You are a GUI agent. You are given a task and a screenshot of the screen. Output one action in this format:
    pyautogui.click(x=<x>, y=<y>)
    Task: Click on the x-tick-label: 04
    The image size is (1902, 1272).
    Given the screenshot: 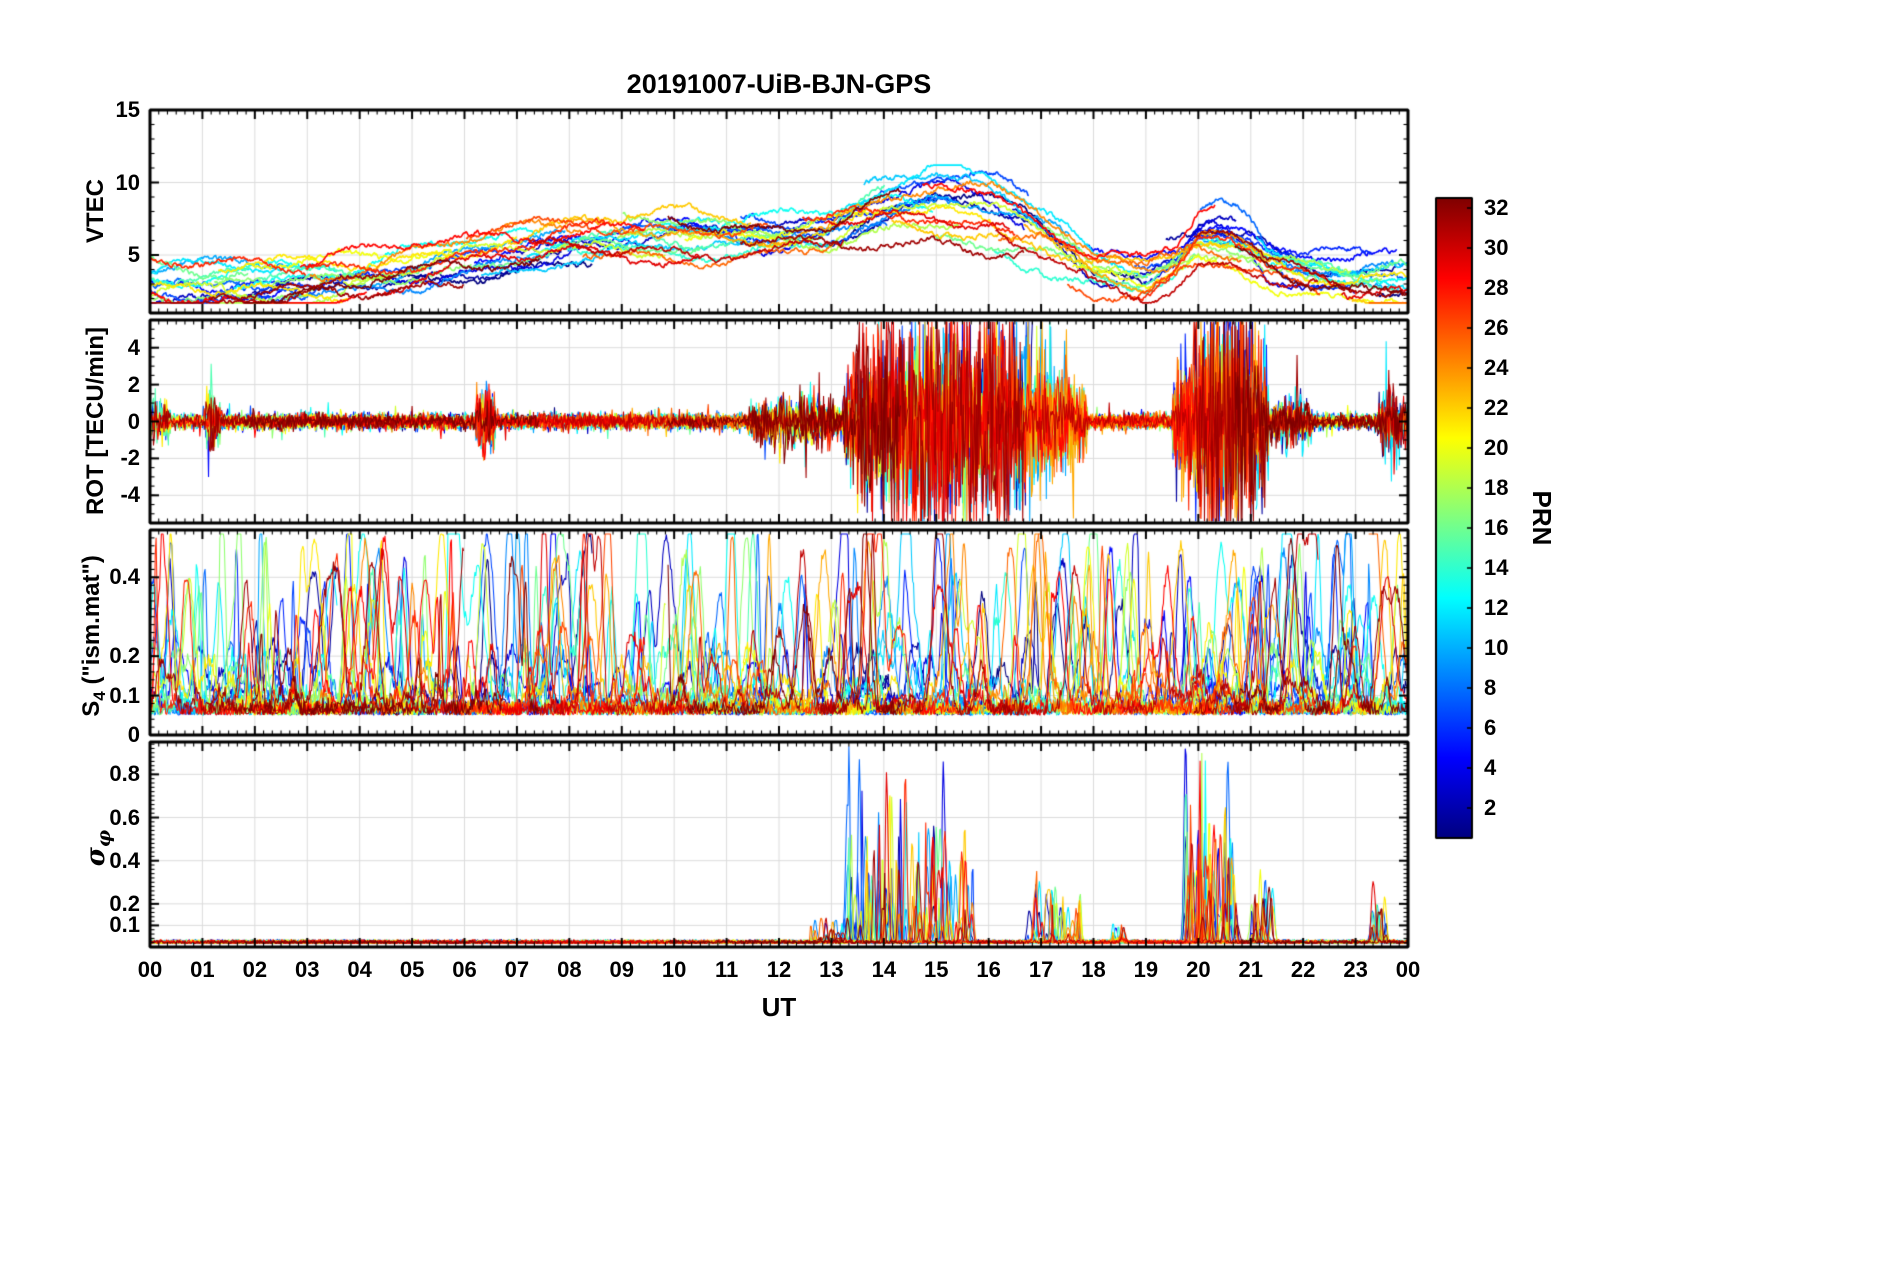 What is the action you would take?
    pyautogui.click(x=359, y=969)
    